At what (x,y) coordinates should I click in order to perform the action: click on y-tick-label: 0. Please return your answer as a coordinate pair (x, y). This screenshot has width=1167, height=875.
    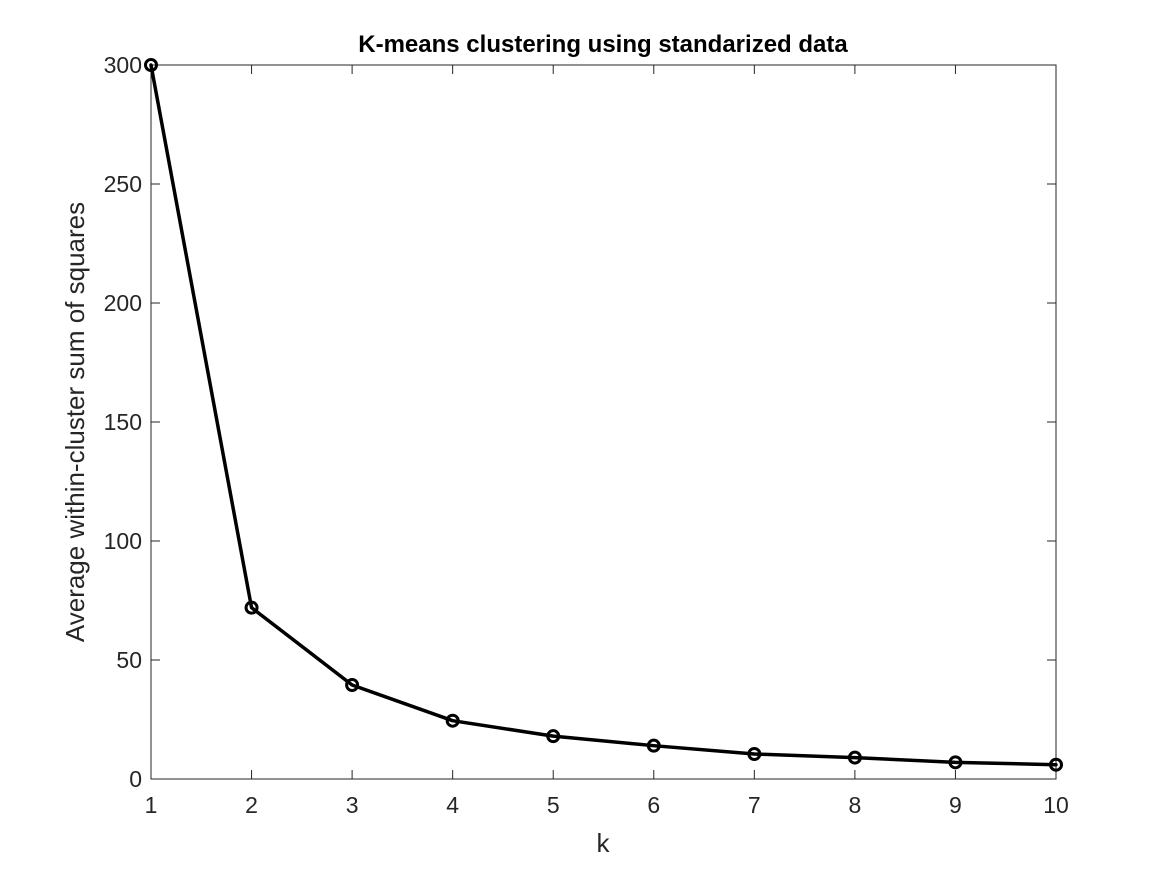
    Looking at the image, I should click on (135, 779).